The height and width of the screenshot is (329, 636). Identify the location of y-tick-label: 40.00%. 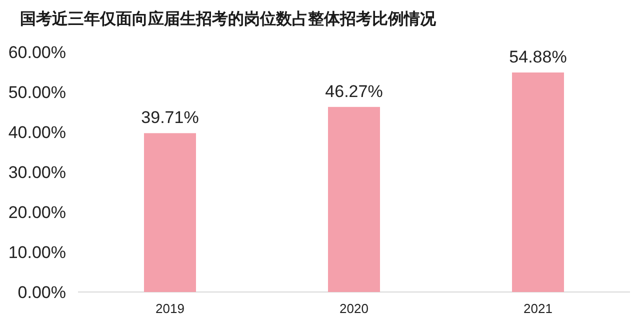
(37, 132).